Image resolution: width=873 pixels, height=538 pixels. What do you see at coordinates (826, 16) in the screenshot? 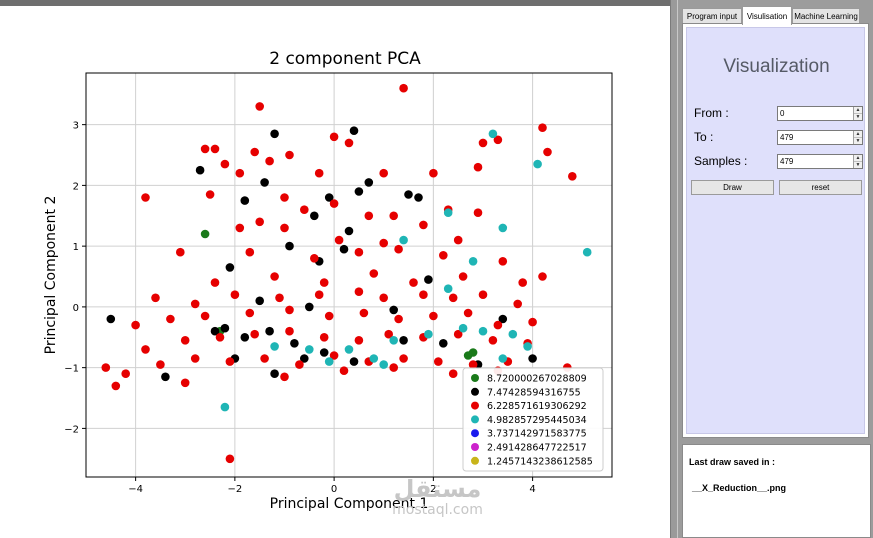
I see `tab-machine-learning: Machine Learning` at bounding box center [826, 16].